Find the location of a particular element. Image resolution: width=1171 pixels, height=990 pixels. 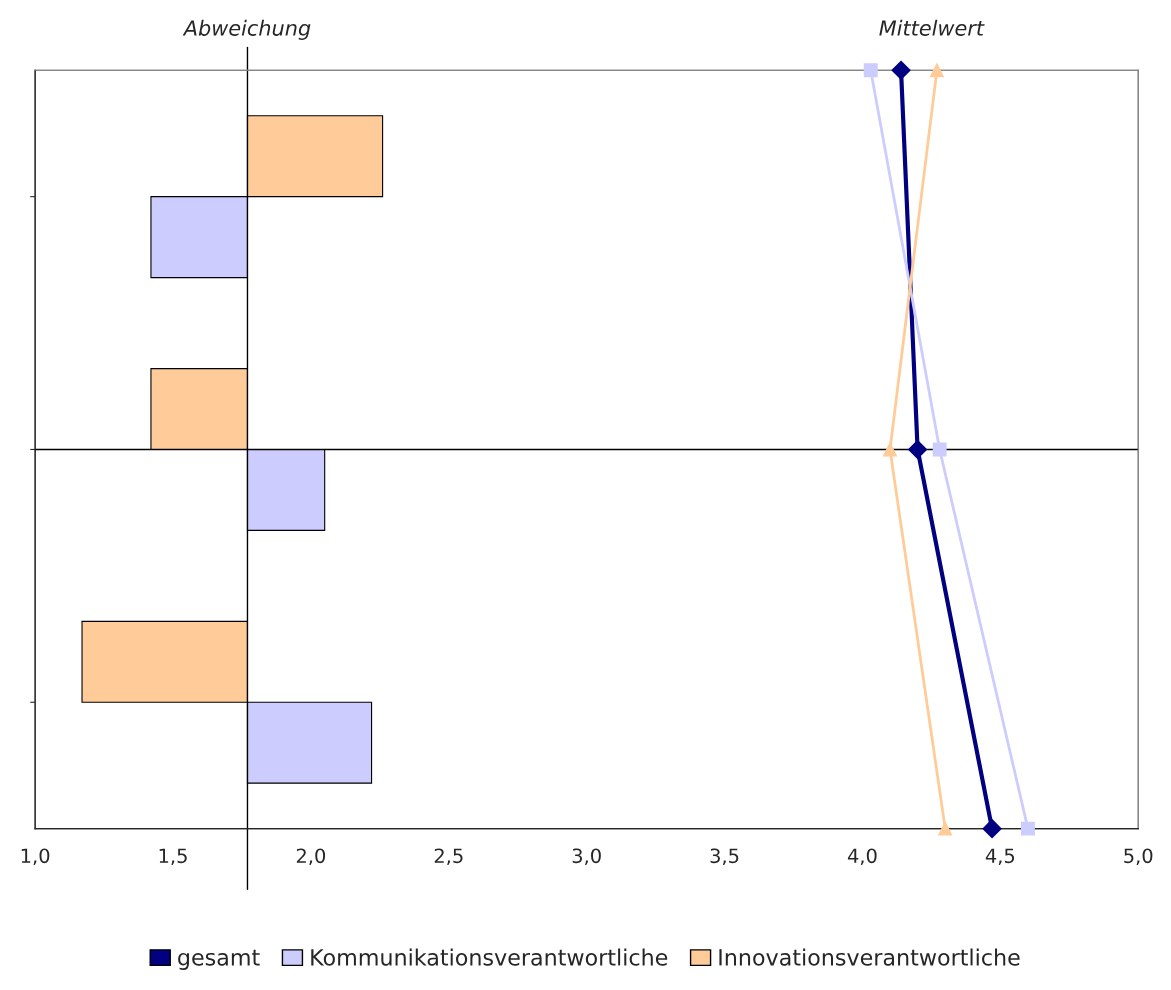

x-tick-label: 4,0 is located at coordinates (862, 857).